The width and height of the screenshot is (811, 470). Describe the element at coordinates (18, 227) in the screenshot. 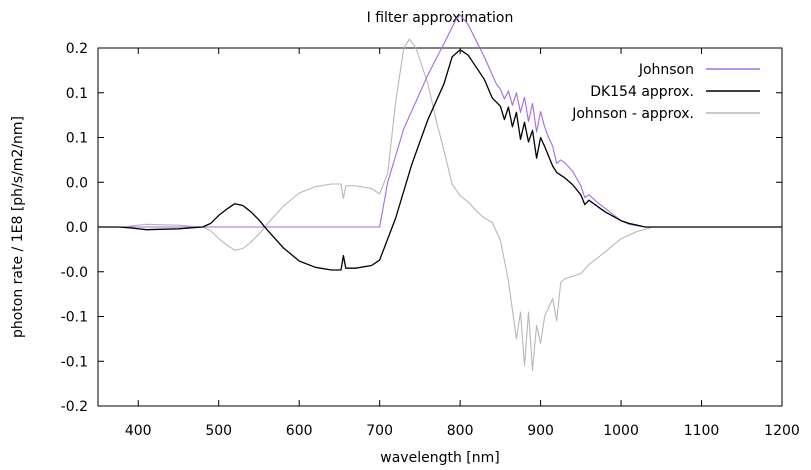

I see `y-axis-label: photon rate / 1E8 [ph/s/m2/nm]` at that location.